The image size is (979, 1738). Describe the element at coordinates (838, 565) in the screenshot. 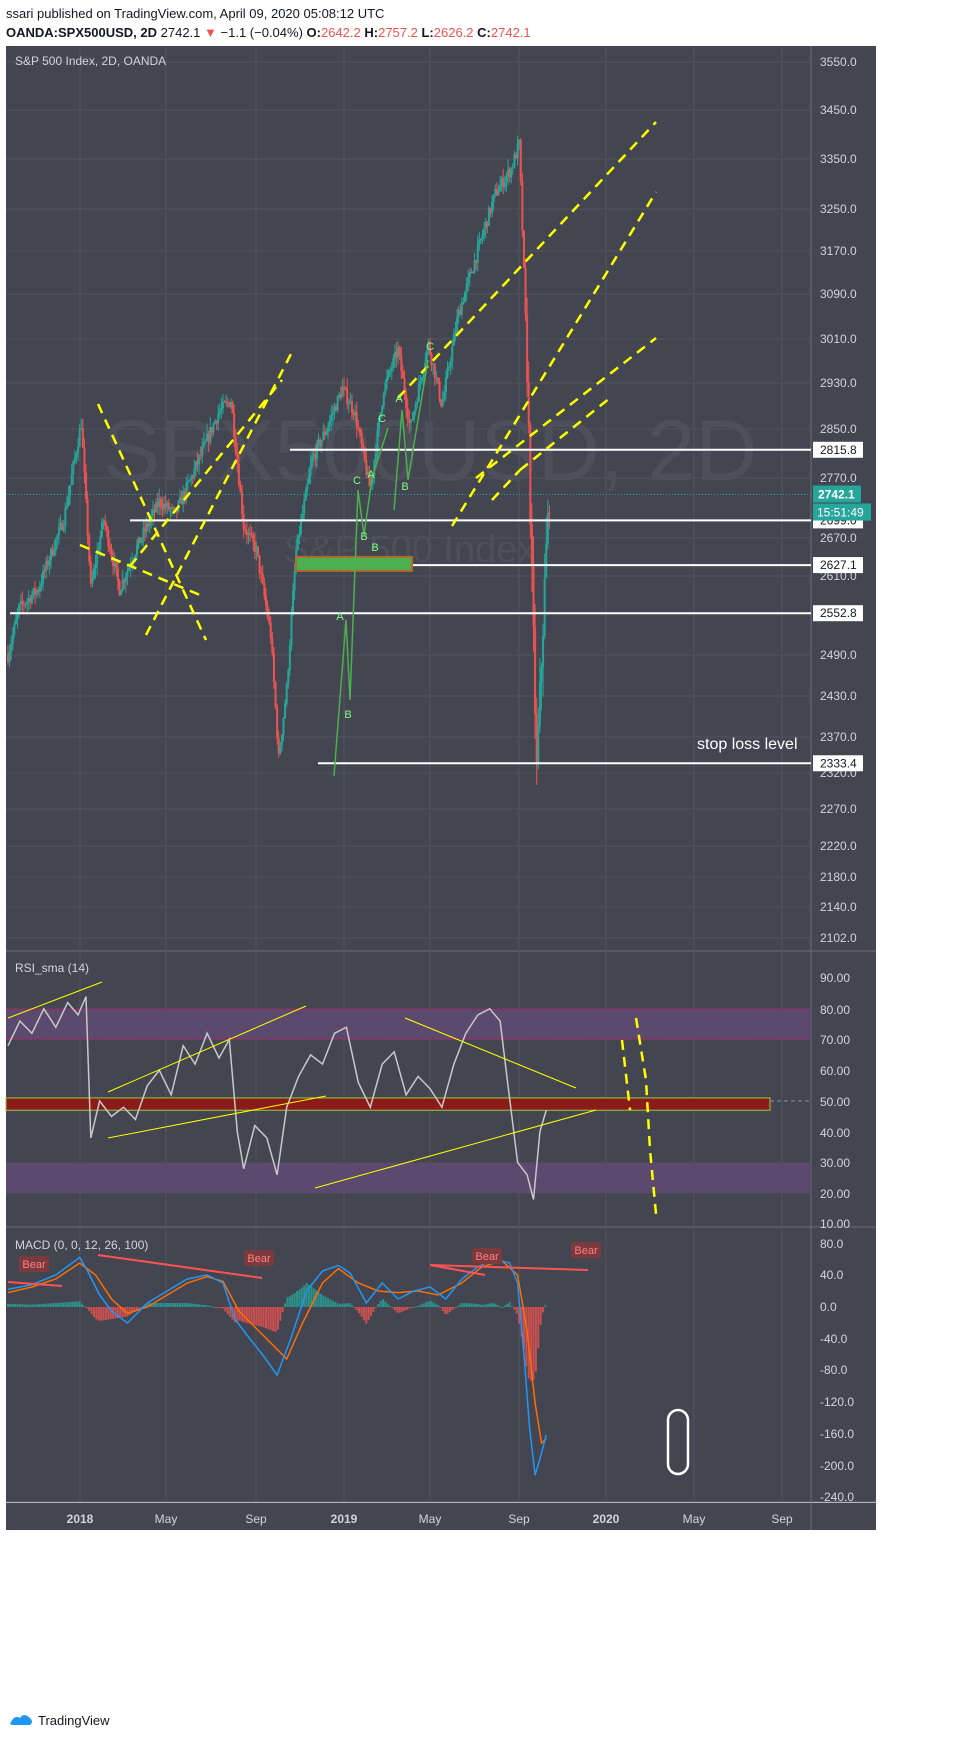

I see `level-price-label: 2627.1` at that location.